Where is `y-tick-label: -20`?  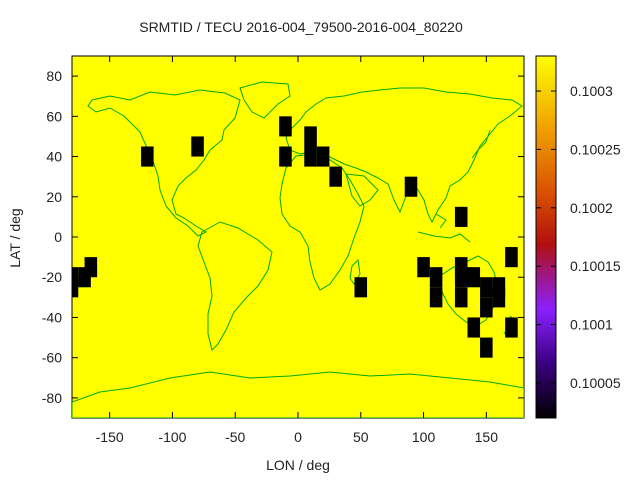 y-tick-label: -20 is located at coordinates (52, 277).